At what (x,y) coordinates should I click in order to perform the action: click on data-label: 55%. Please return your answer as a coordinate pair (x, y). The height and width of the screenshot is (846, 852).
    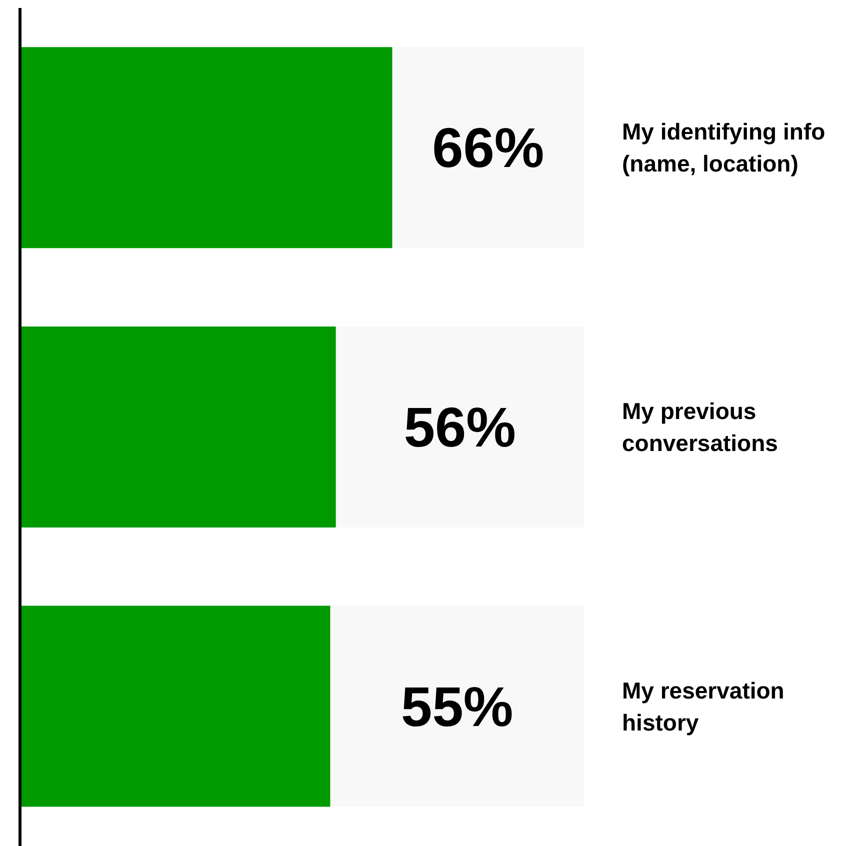
    Looking at the image, I should click on (457, 706).